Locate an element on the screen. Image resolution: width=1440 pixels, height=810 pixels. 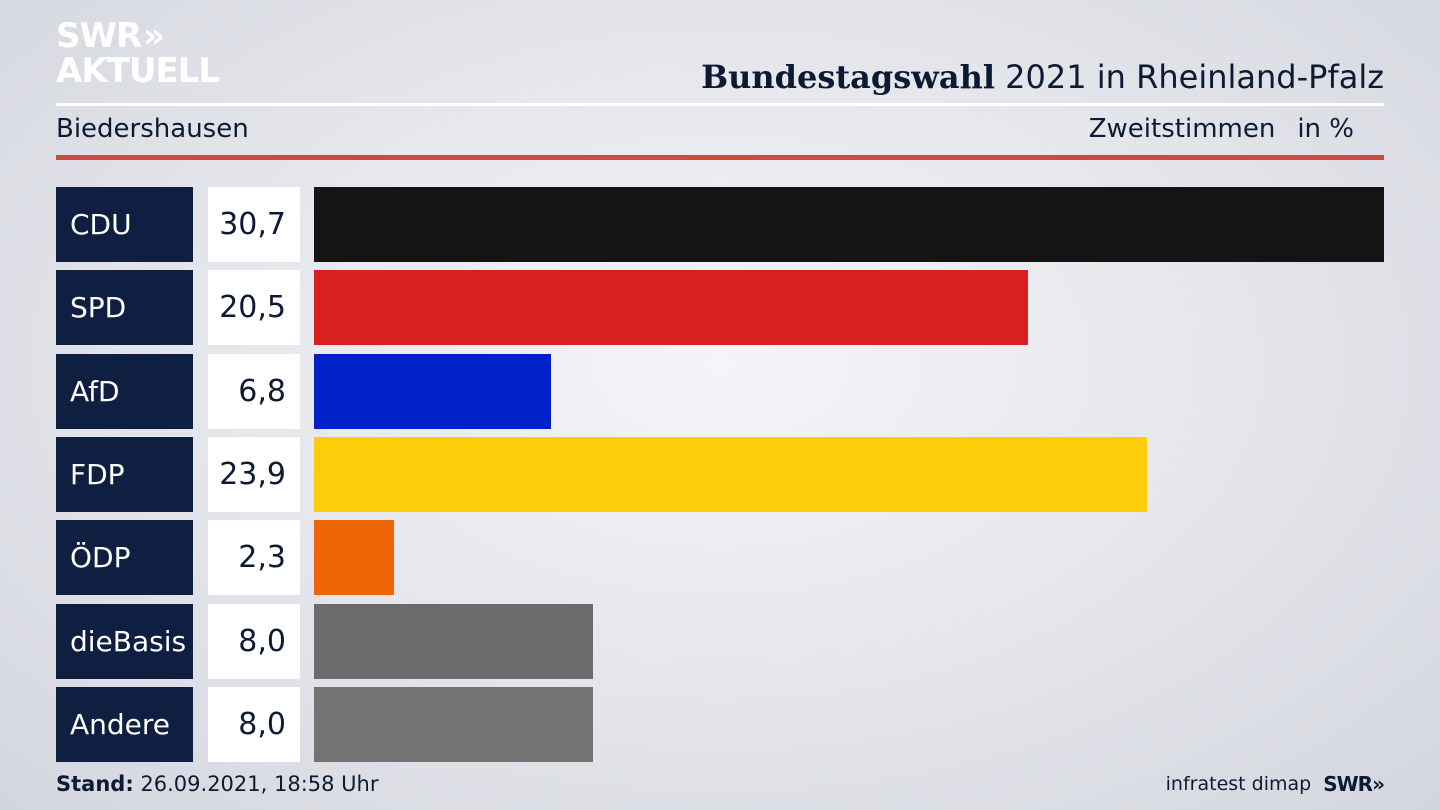
measure-name: Zweitstimmen is located at coordinates (1182, 129).